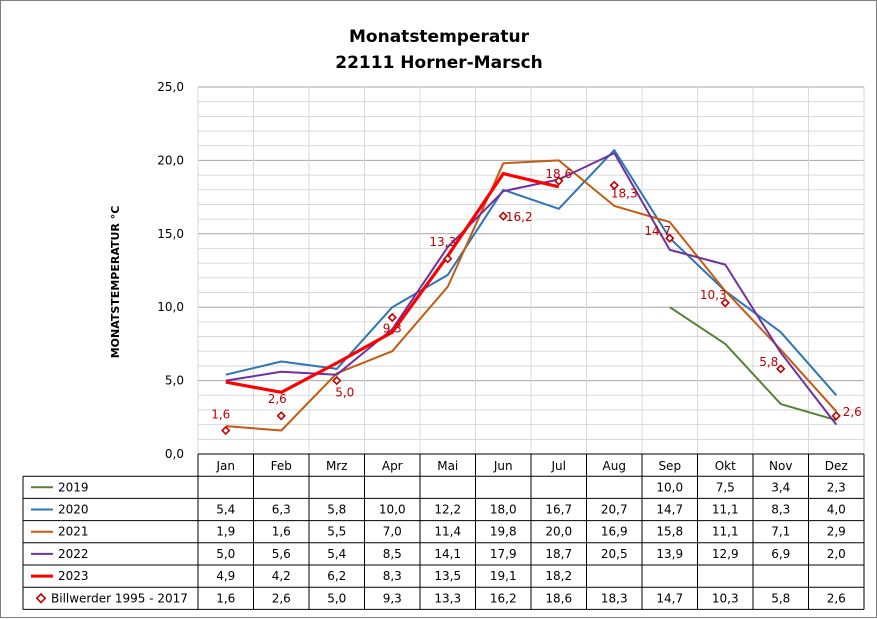 The width and height of the screenshot is (877, 619). I want to click on x-tick-label: Nov, so click(780, 466).